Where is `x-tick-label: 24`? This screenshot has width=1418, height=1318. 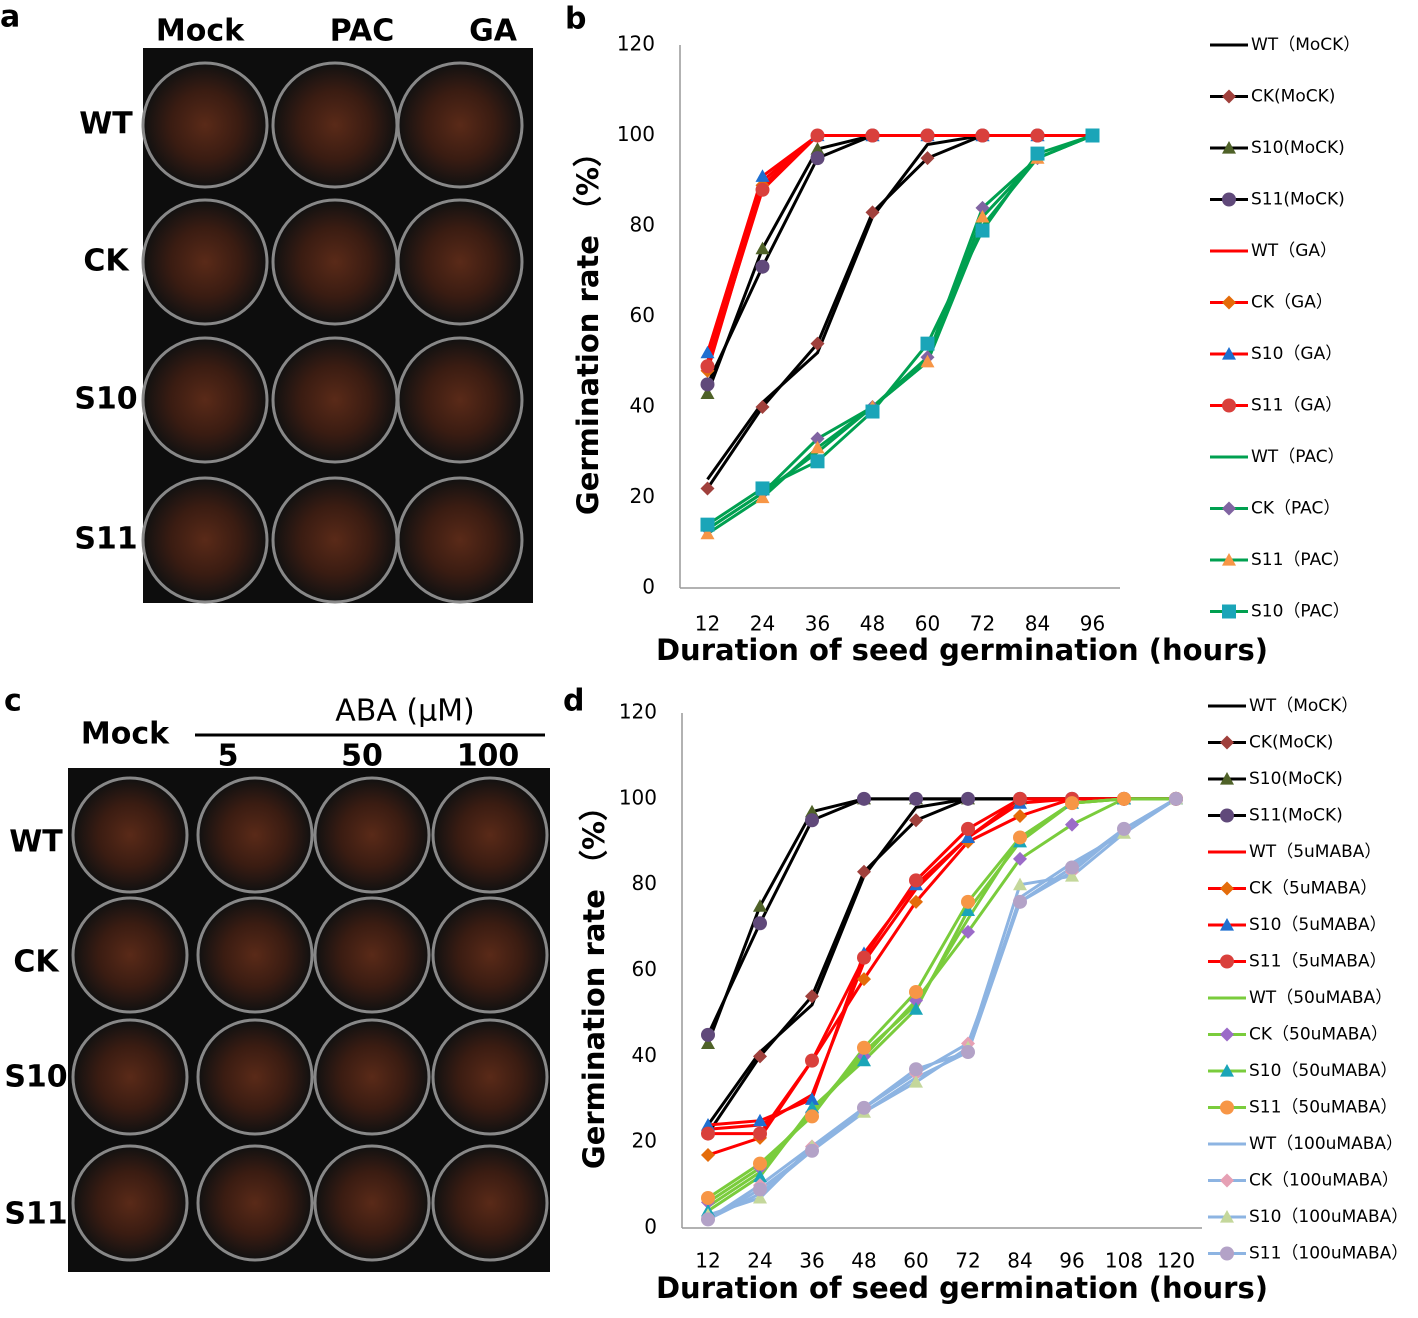 x-tick-label: 24 is located at coordinates (762, 624).